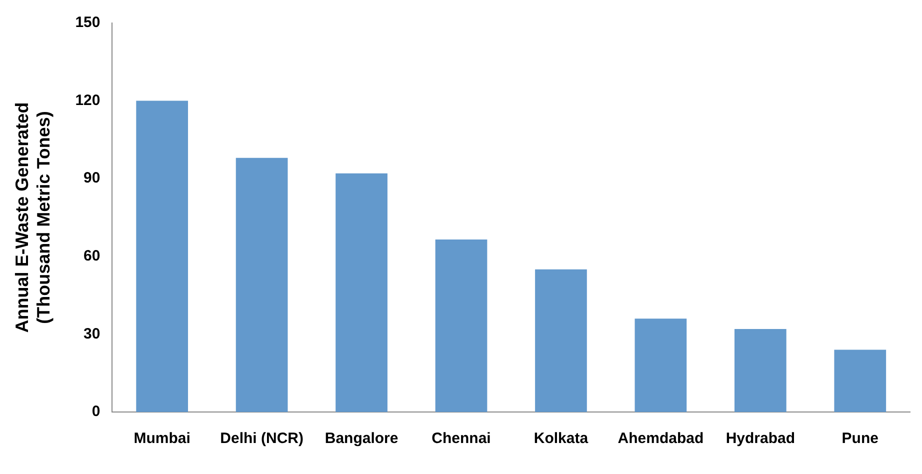 This screenshot has height=474, width=922. I want to click on y-axis-title: Annual E-Waste Generated (Thousand Metric Tones), so click(33, 217).